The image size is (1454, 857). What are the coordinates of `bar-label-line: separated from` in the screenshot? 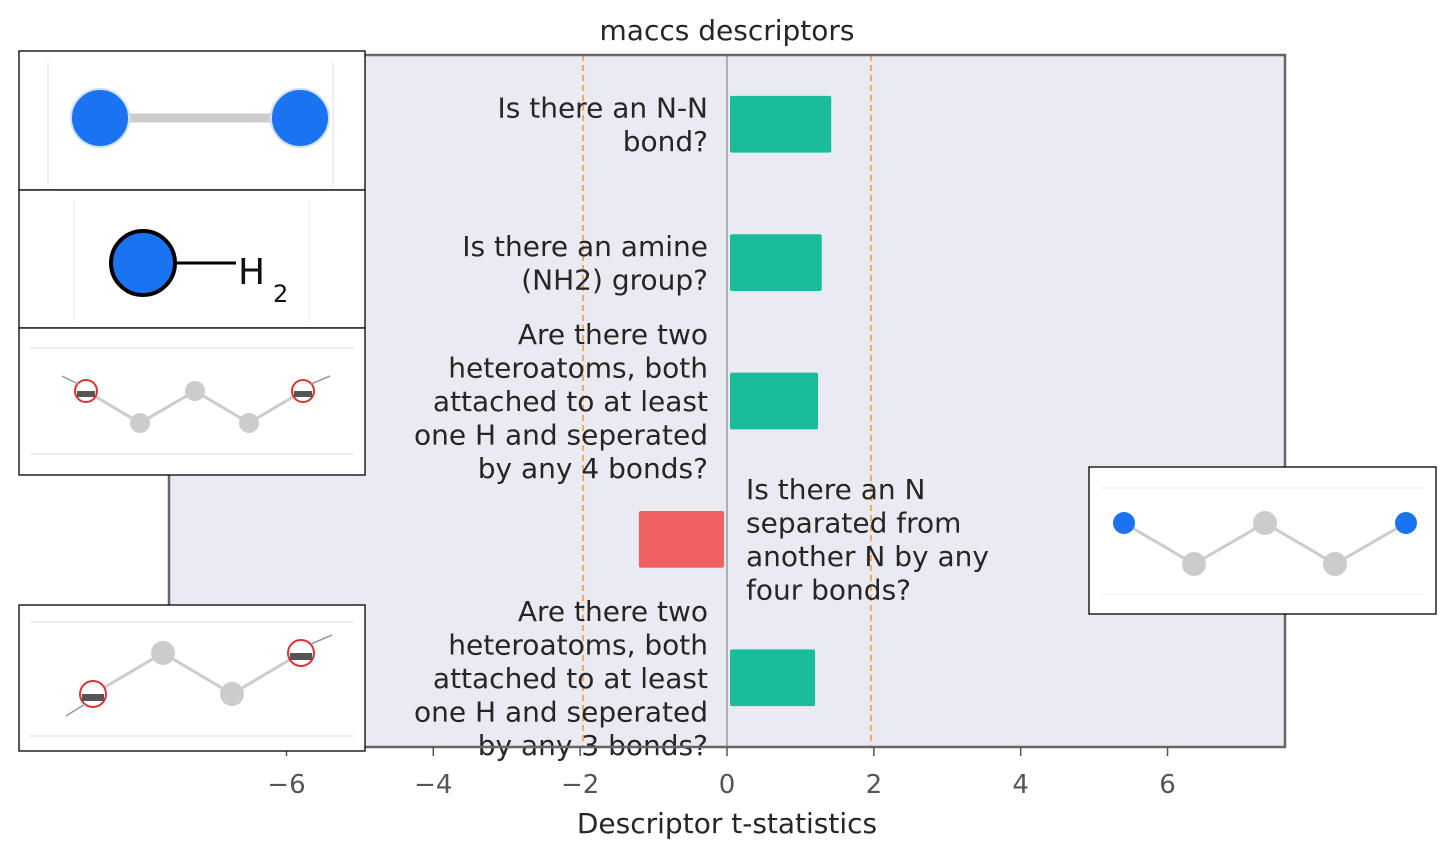 It's located at (853, 523).